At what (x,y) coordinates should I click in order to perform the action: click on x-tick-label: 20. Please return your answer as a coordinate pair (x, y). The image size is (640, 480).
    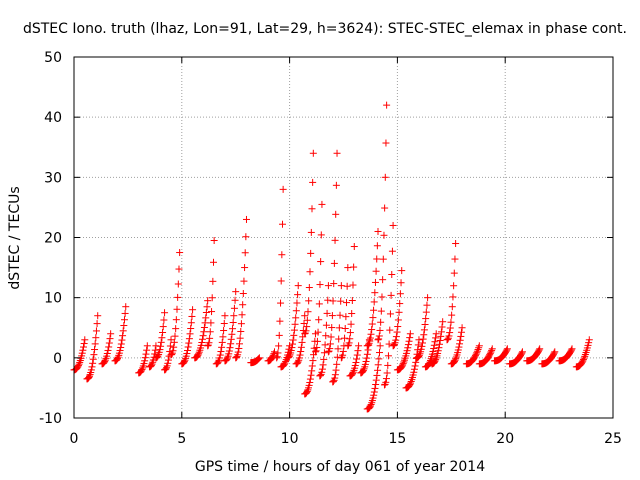
    Looking at the image, I should click on (505, 439).